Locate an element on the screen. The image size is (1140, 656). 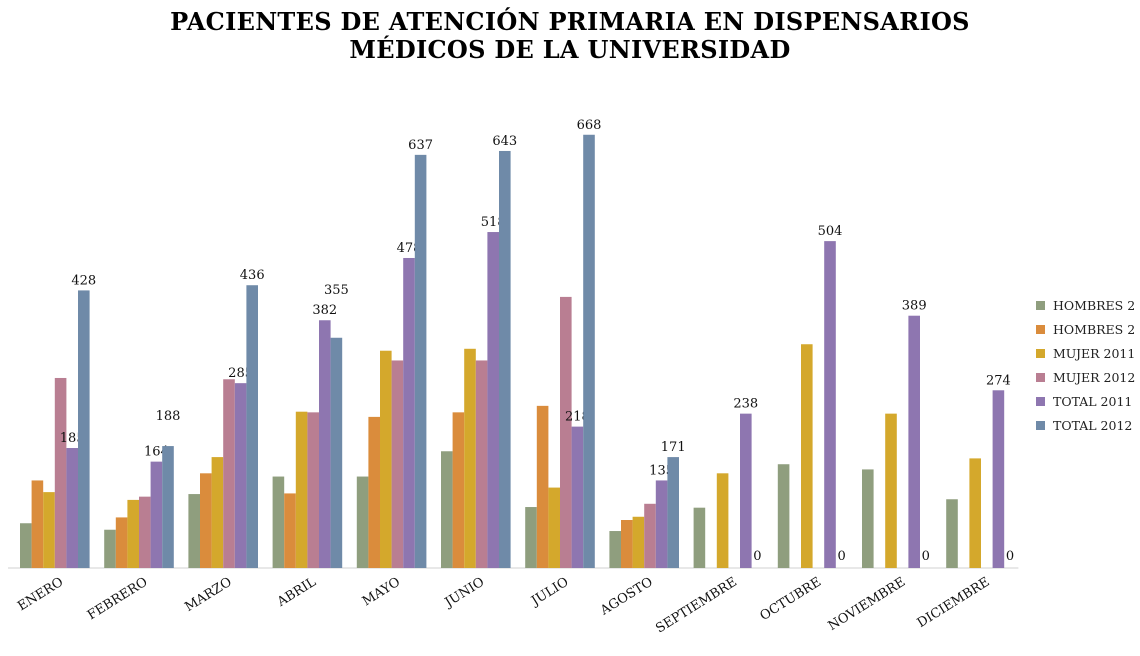
x-tick-label: JUNIO is located at coordinates (464, 593).